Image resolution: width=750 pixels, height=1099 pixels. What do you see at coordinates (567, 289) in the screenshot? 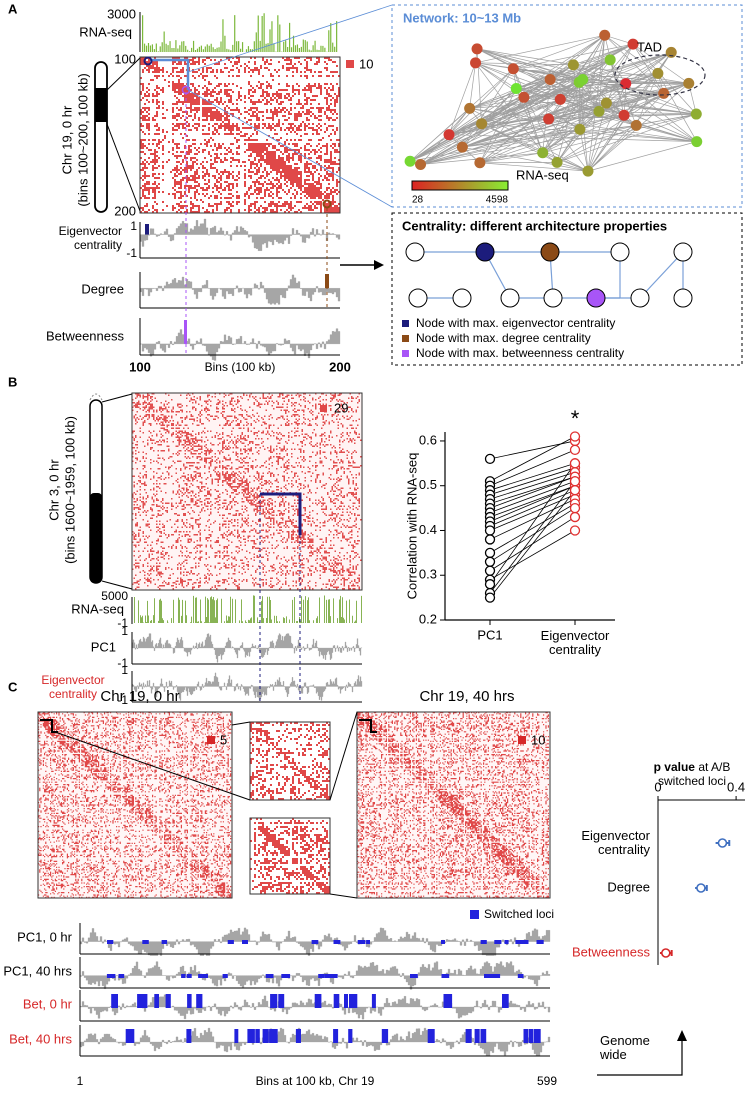
I see `centrality-box` at bounding box center [567, 289].